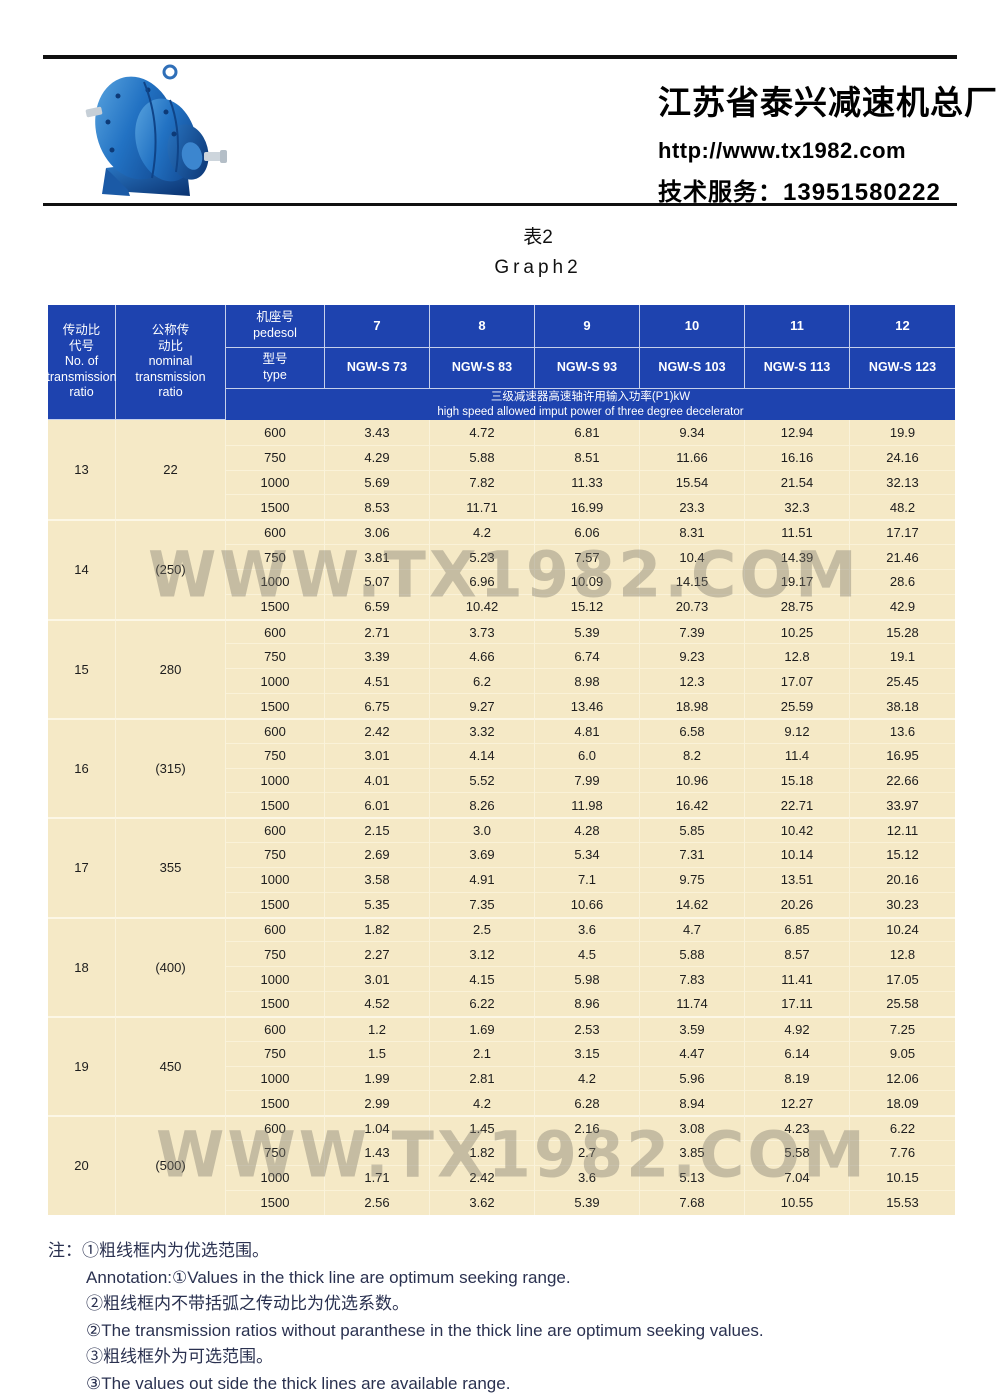  What do you see at coordinates (692, 1177) in the screenshot?
I see `value-cell: 5.13` at bounding box center [692, 1177].